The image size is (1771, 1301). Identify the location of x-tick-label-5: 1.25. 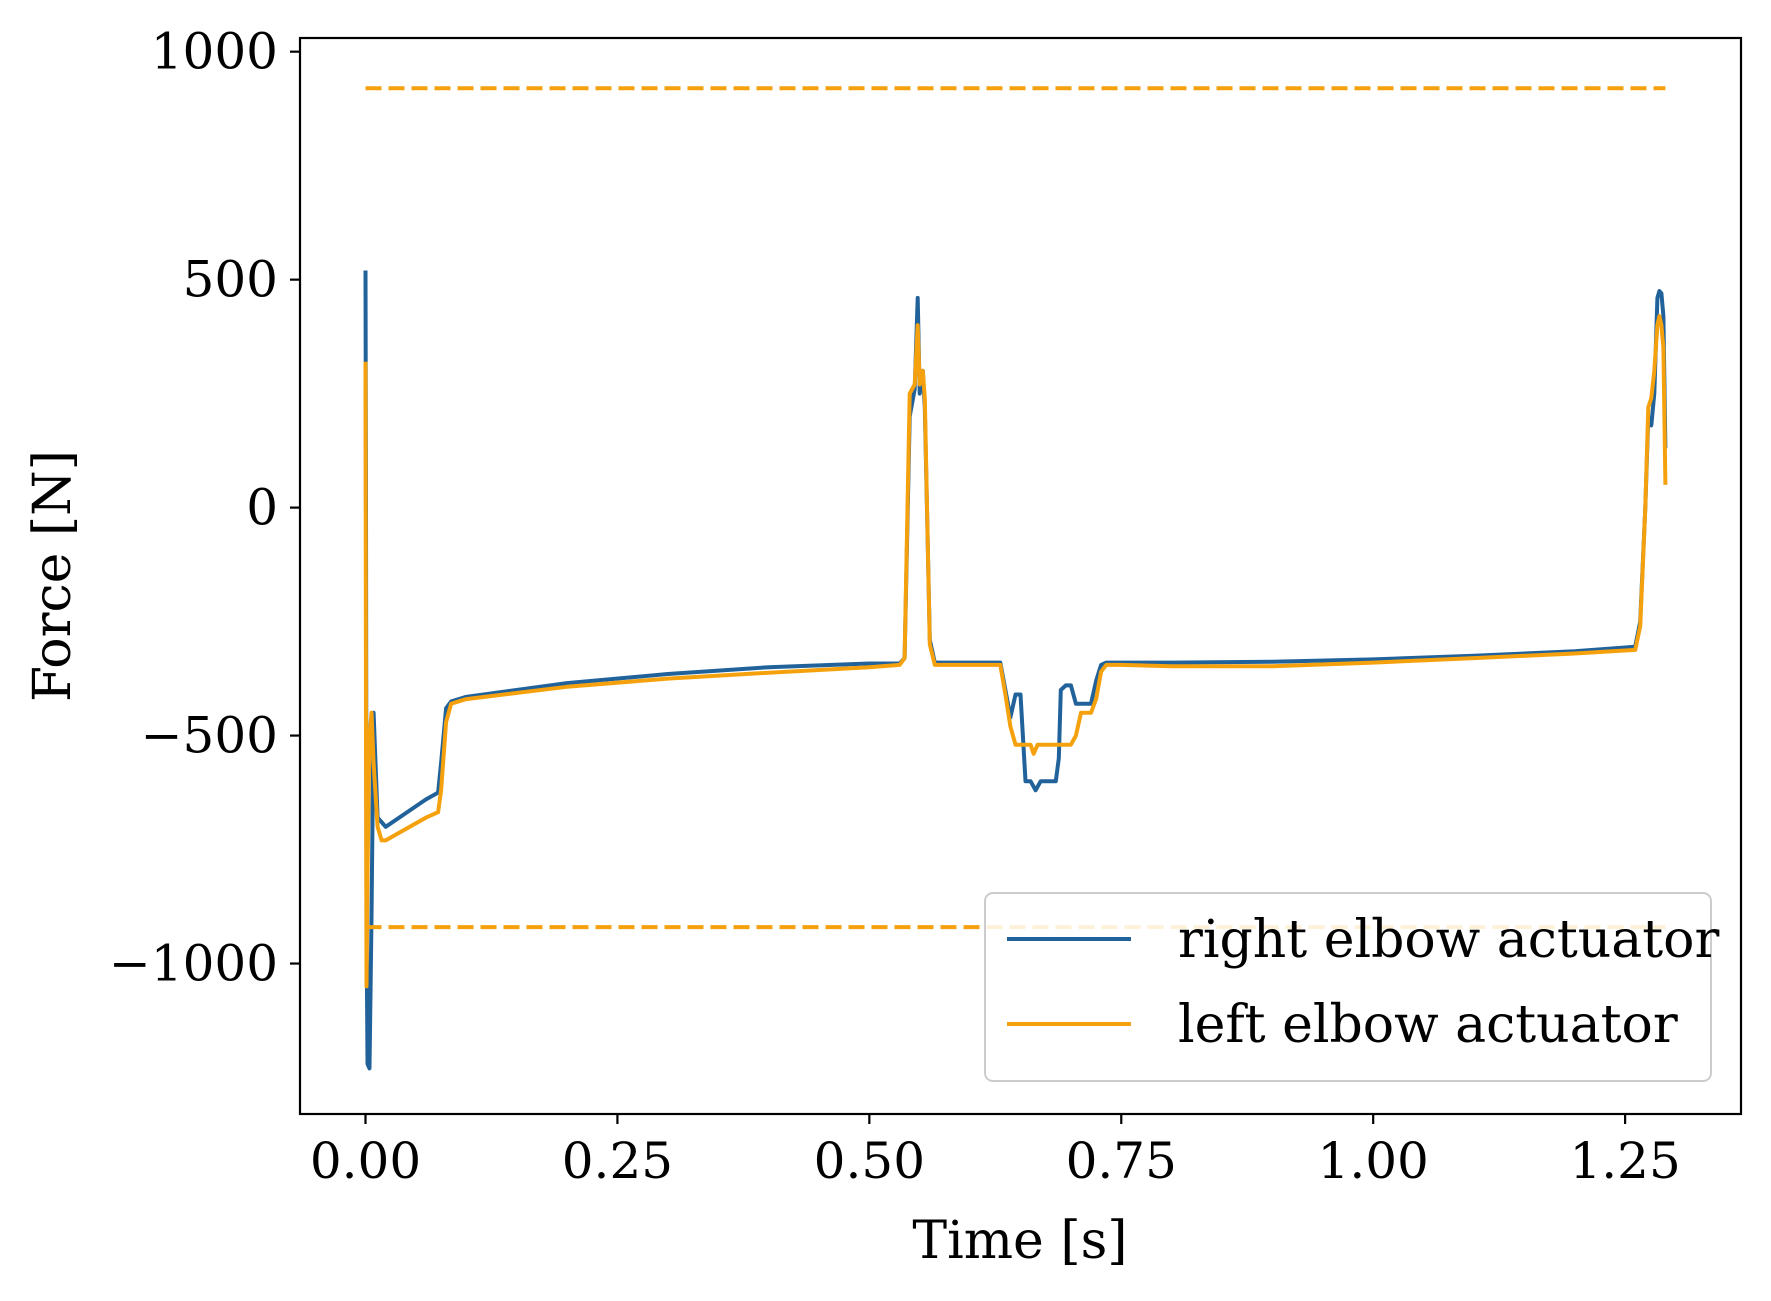
(1624, 1161).